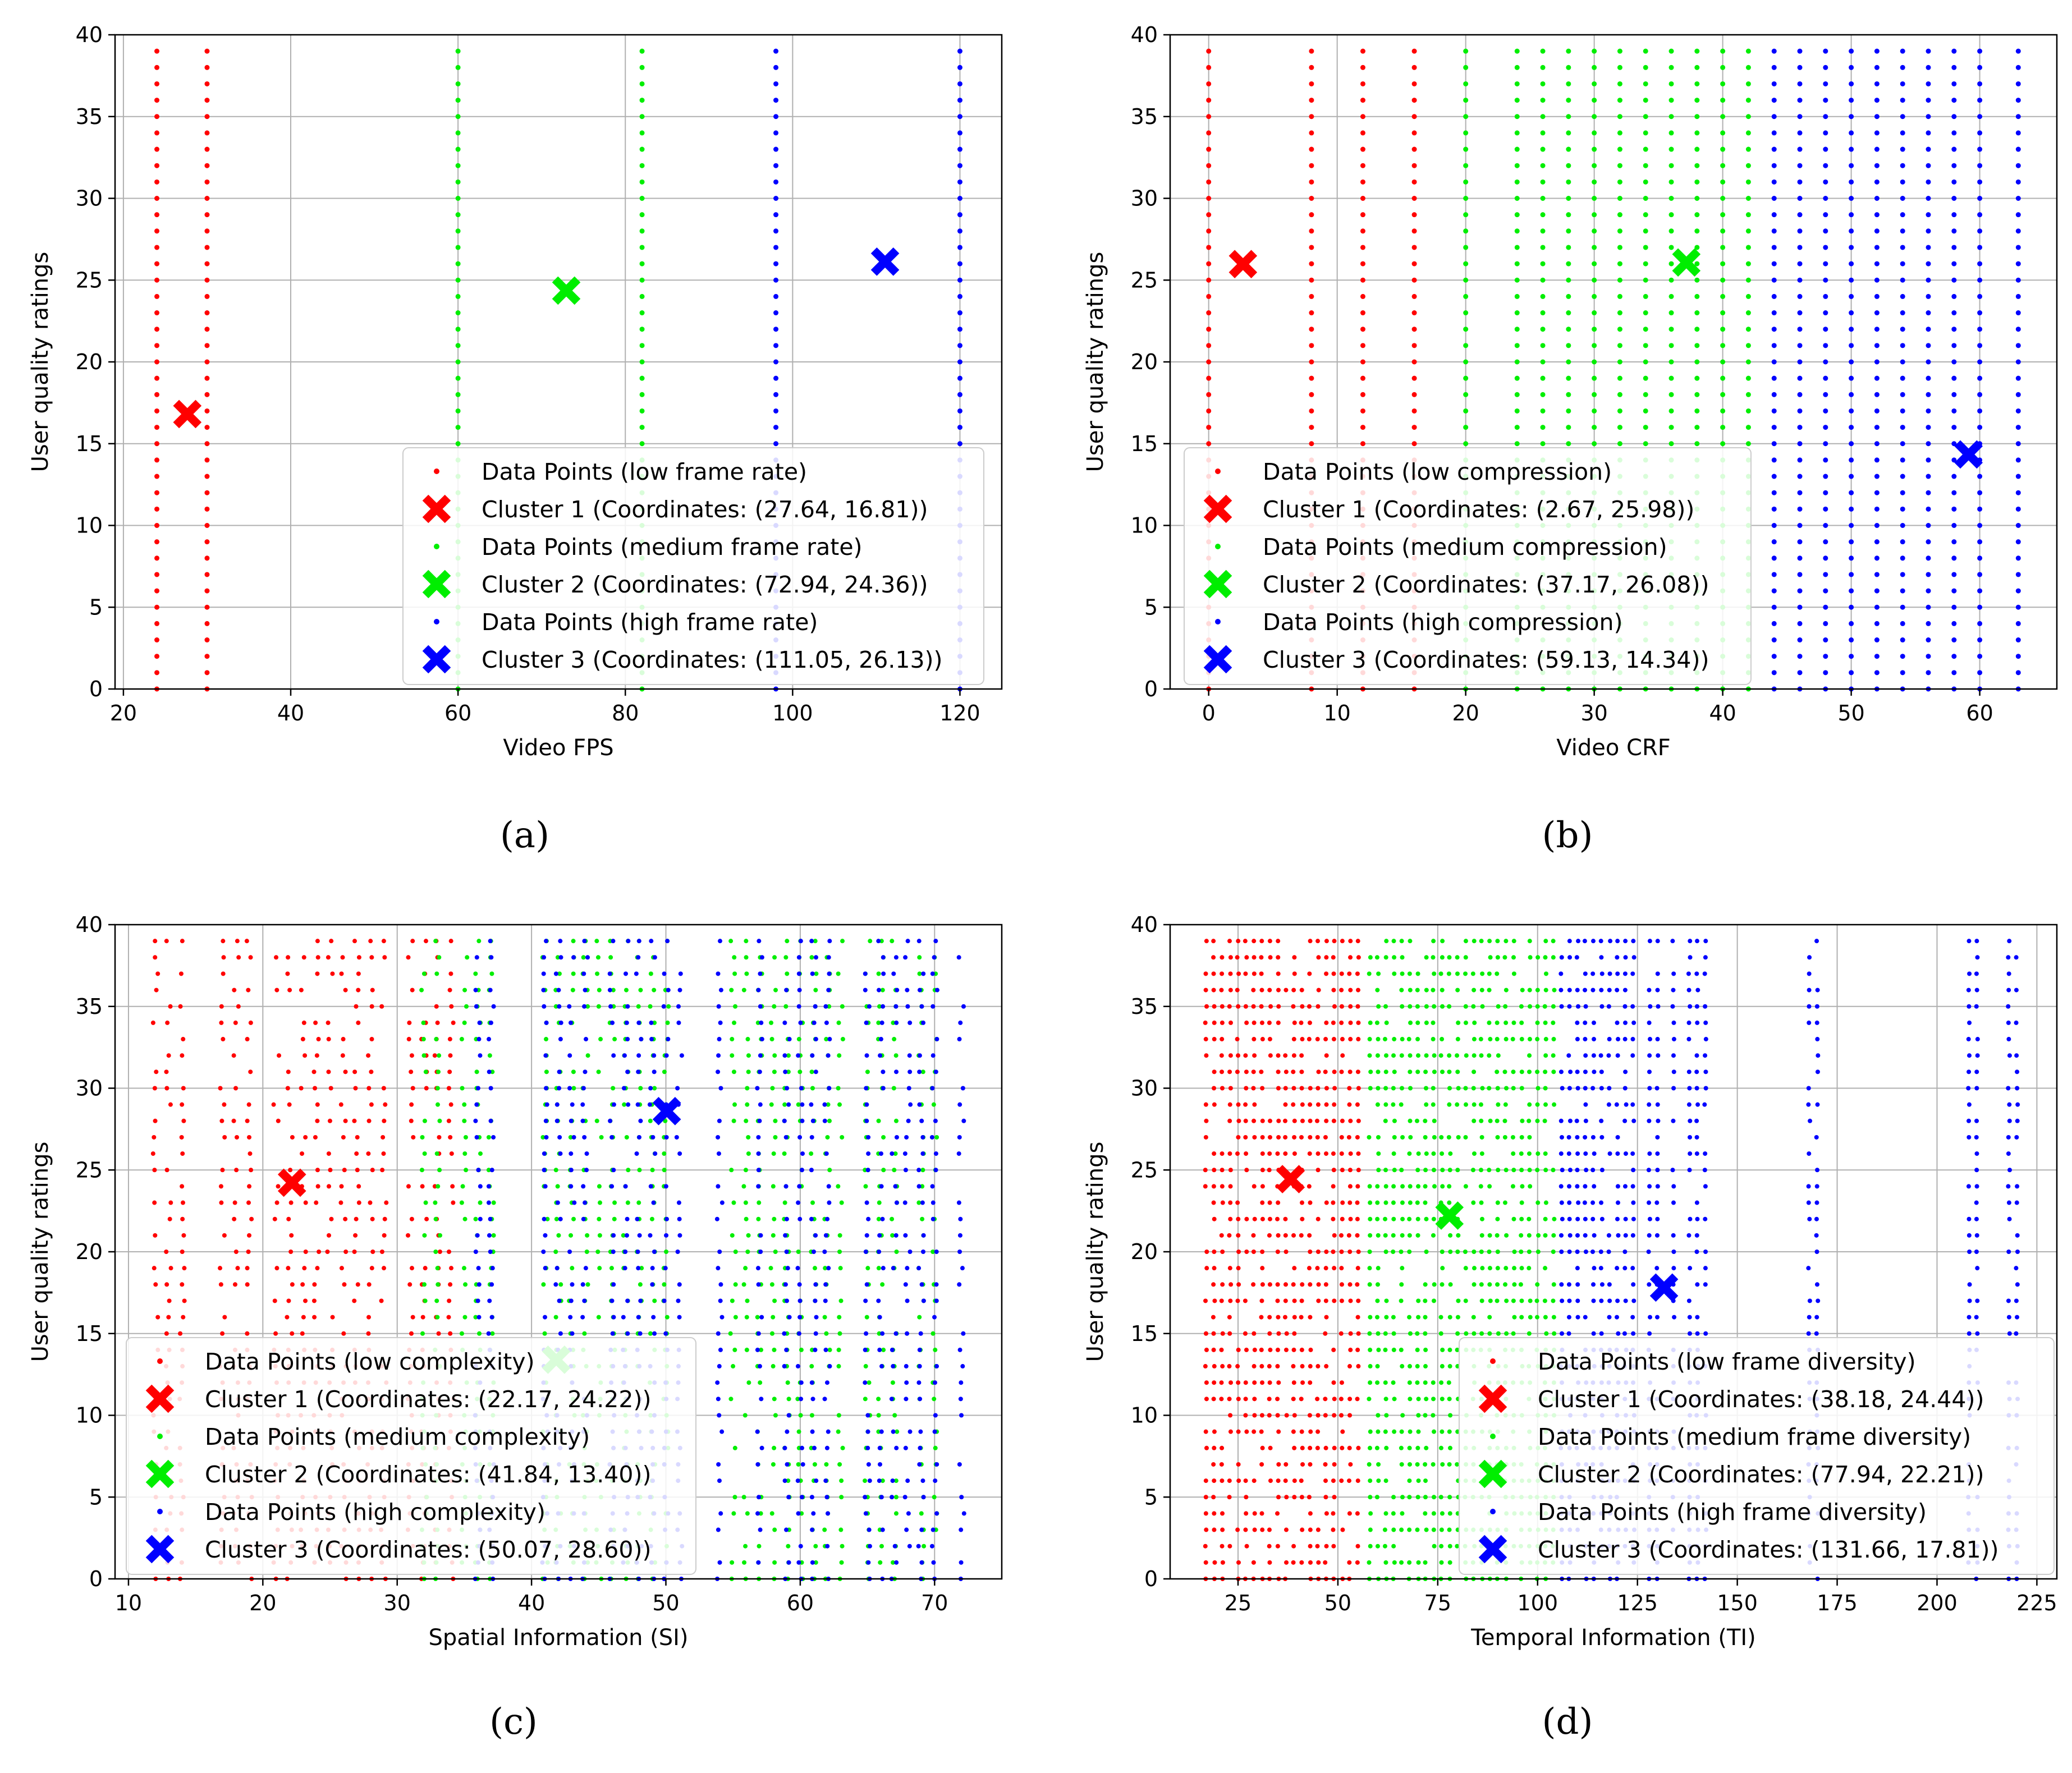 Image resolution: width=2072 pixels, height=1773 pixels. Describe the element at coordinates (1614, 748) in the screenshot. I see `x-axis-label: Video CRF` at that location.